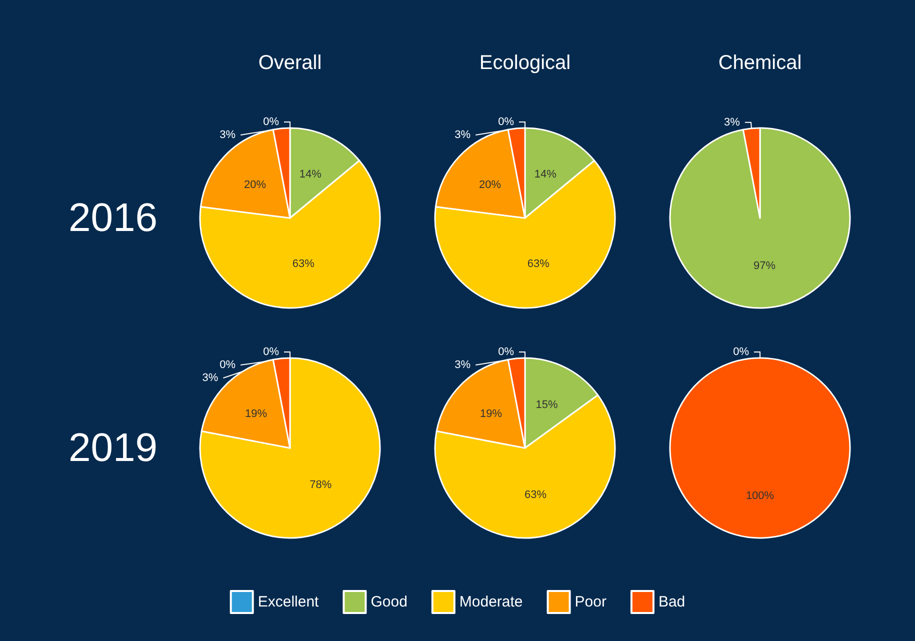 The width and height of the screenshot is (915, 641). What do you see at coordinates (491, 602) in the screenshot?
I see `legend-label: Moderate` at bounding box center [491, 602].